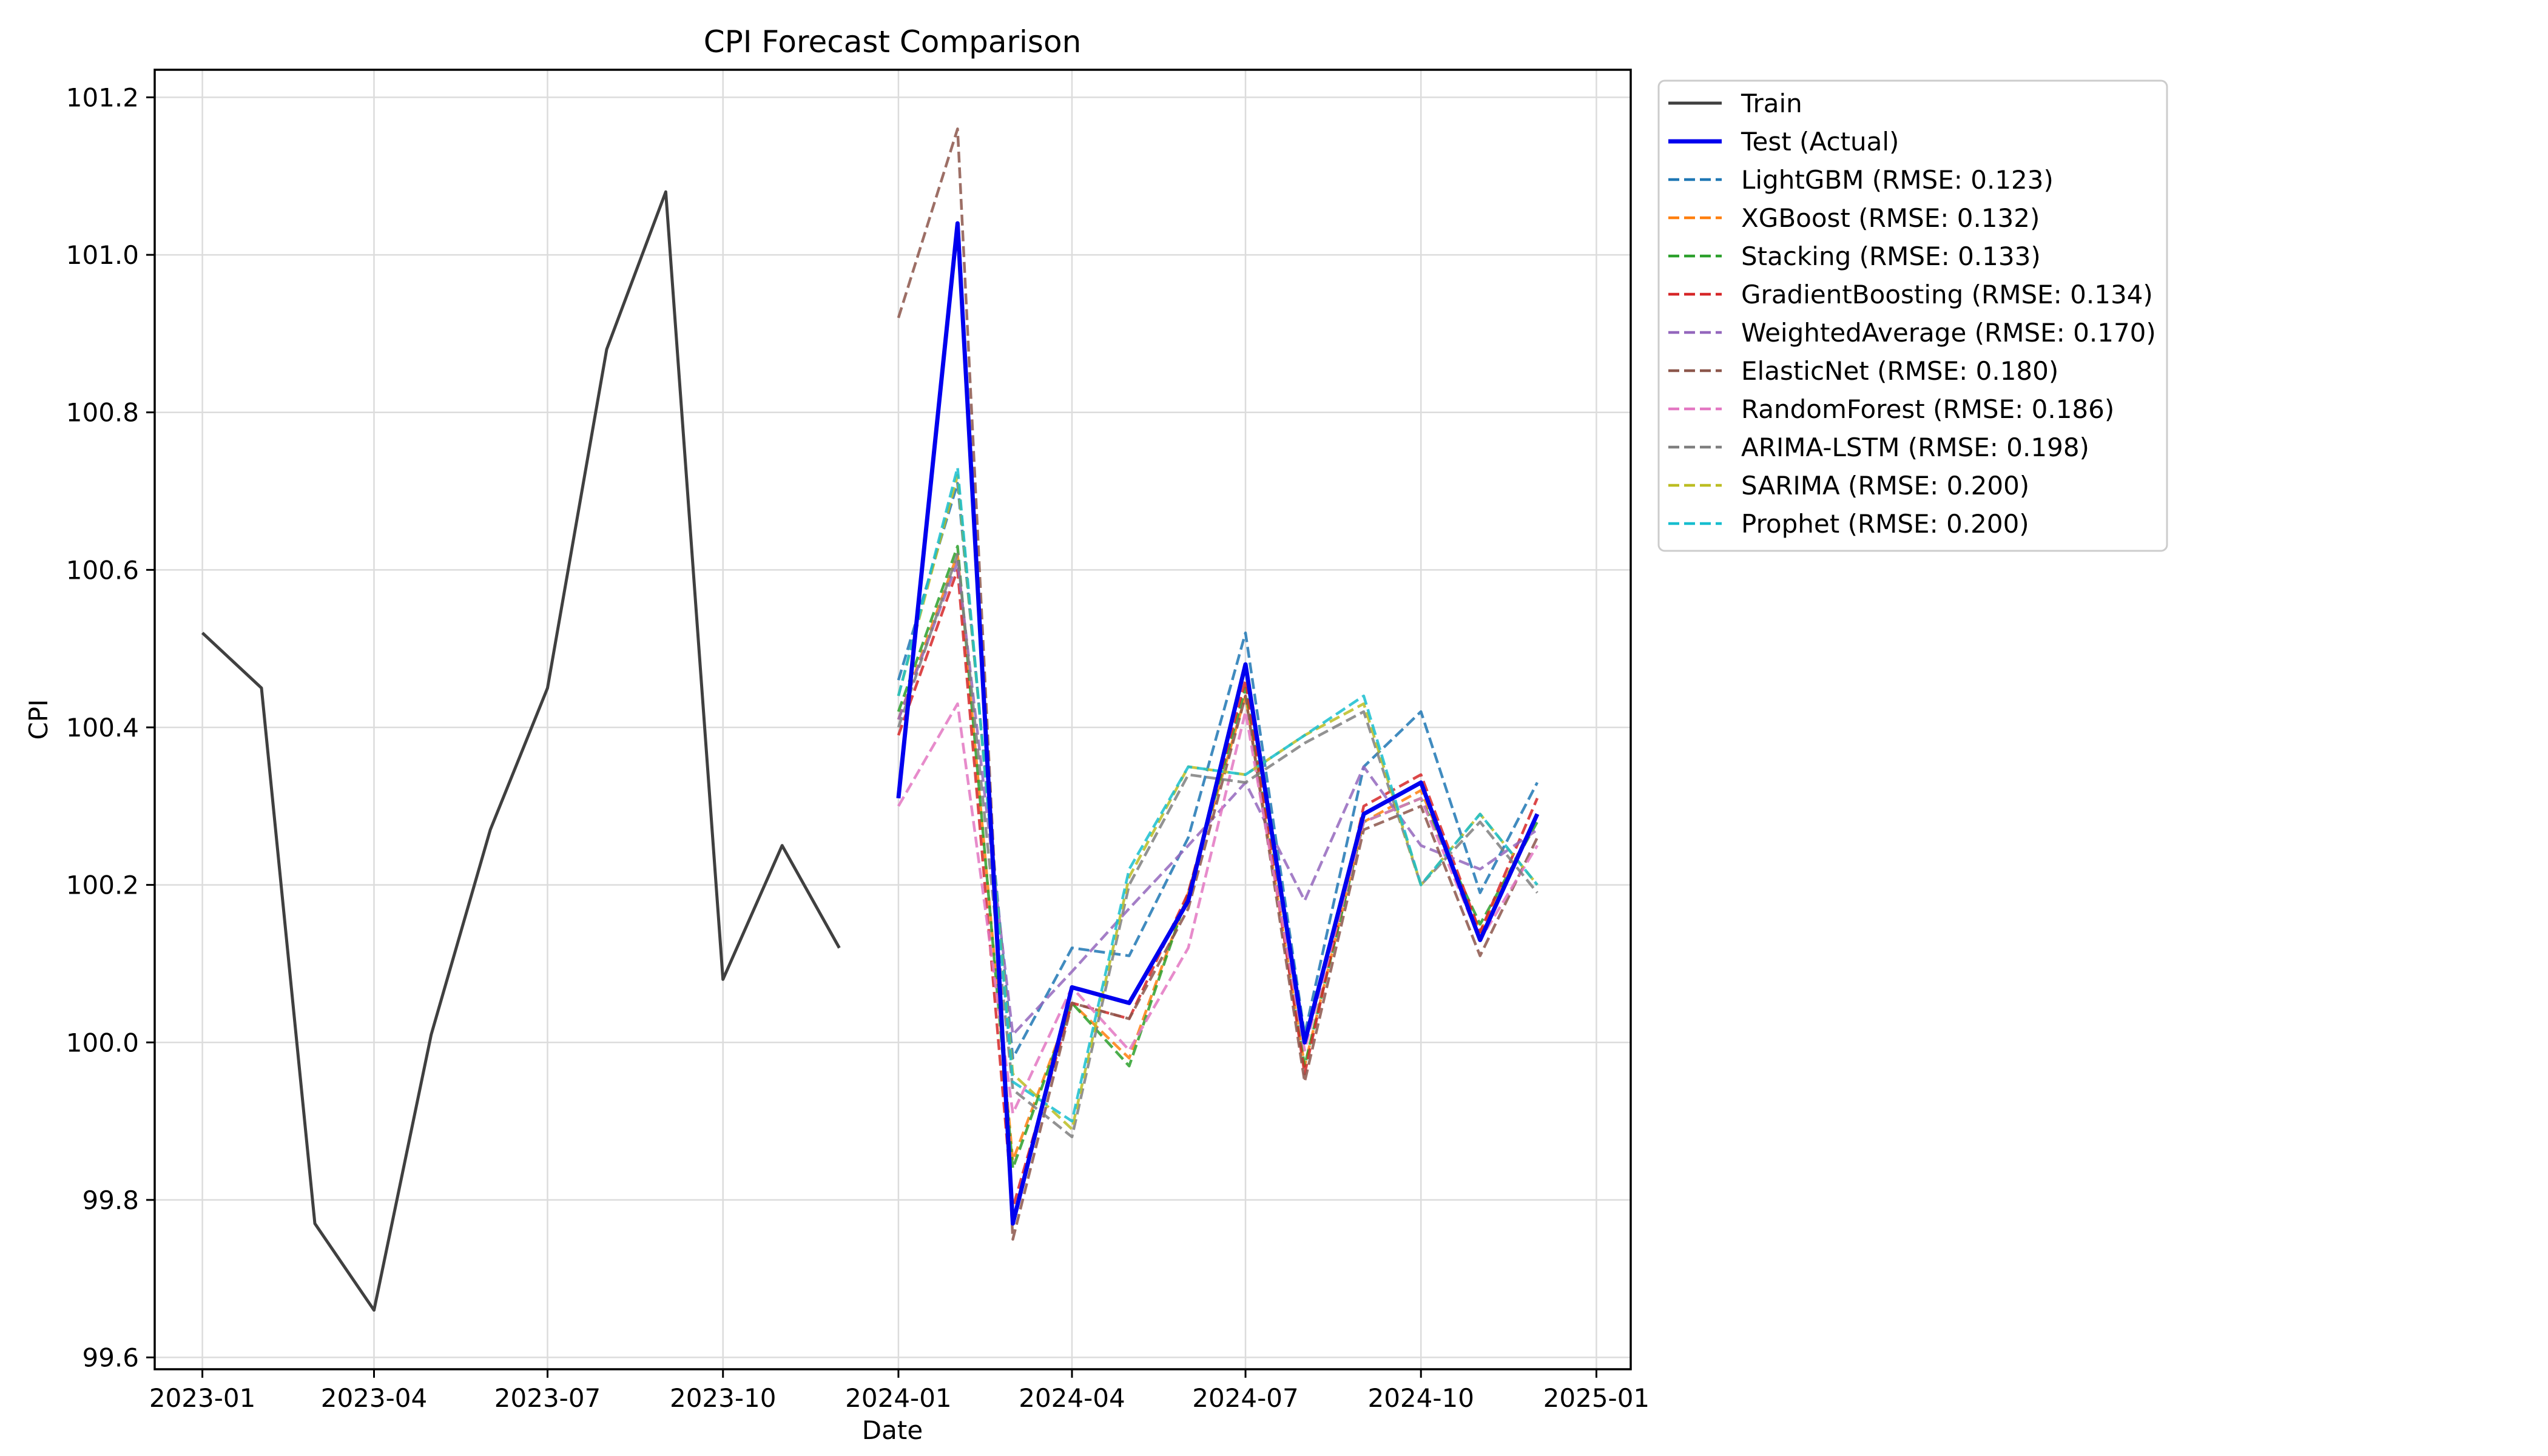  What do you see at coordinates (1596, 1398) in the screenshot?
I see `x-tick-label: 2025-01` at bounding box center [1596, 1398].